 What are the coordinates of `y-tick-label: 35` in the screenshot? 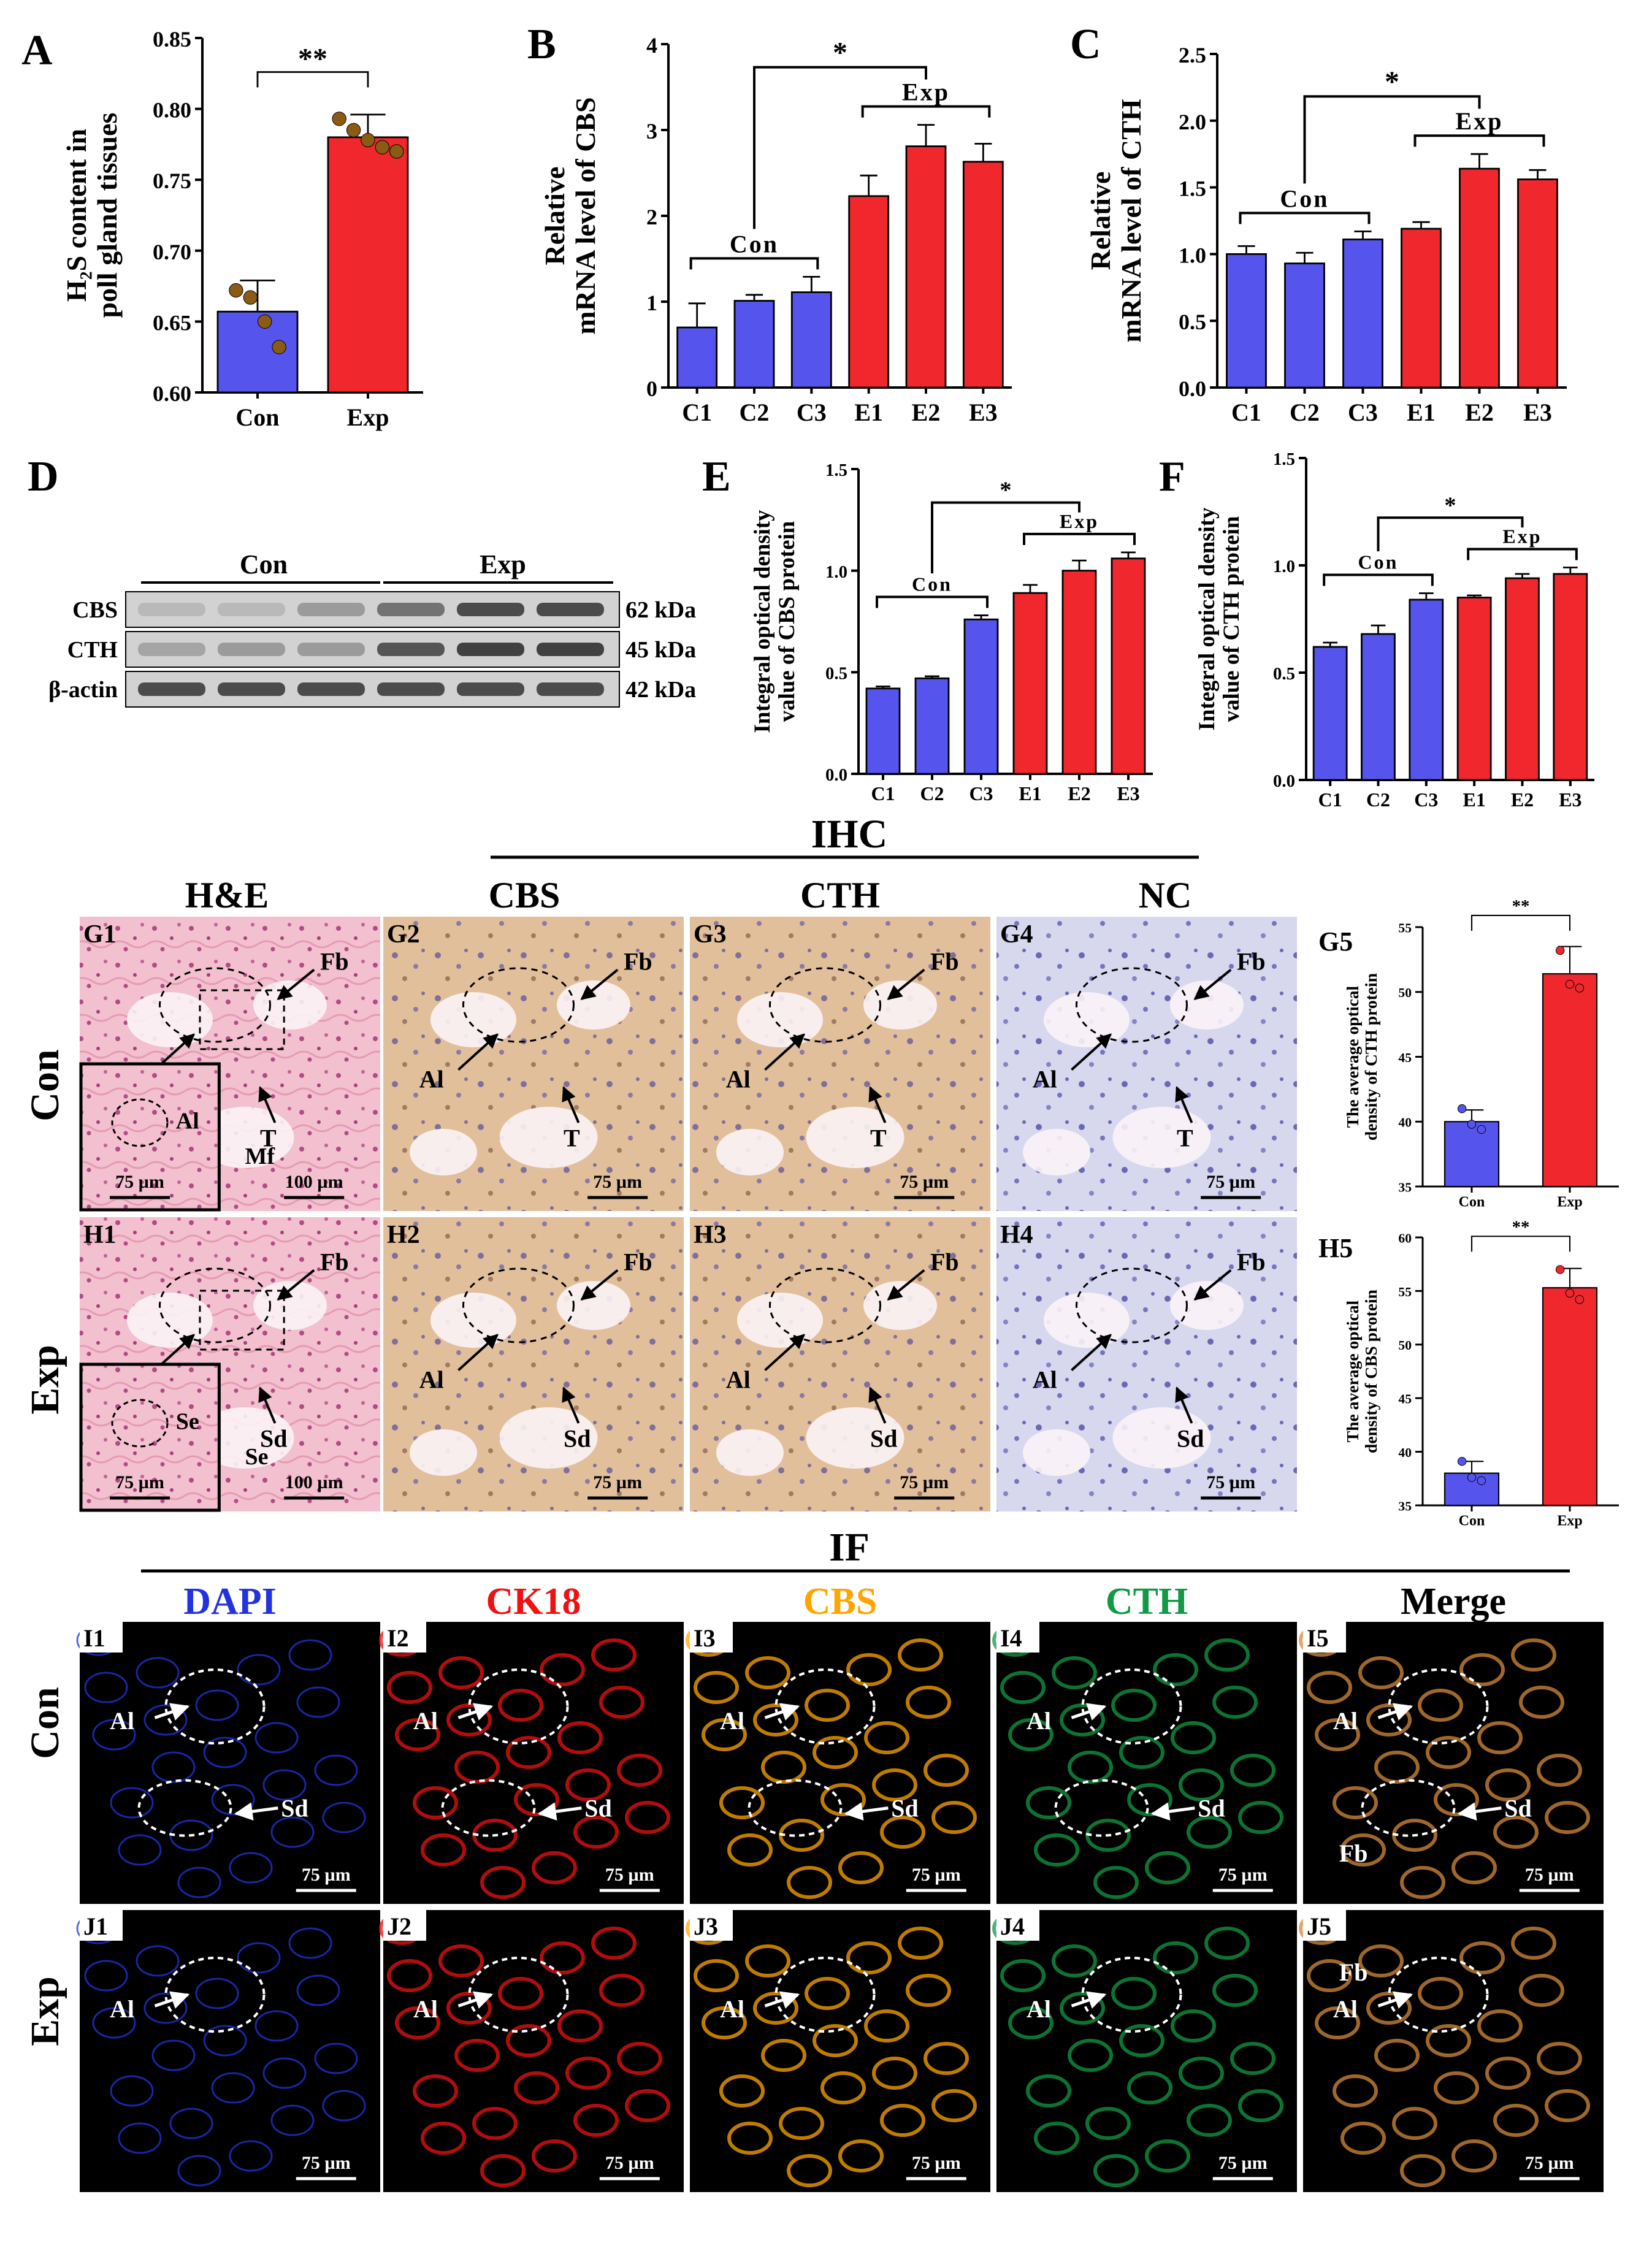 It's located at (1405, 1187).